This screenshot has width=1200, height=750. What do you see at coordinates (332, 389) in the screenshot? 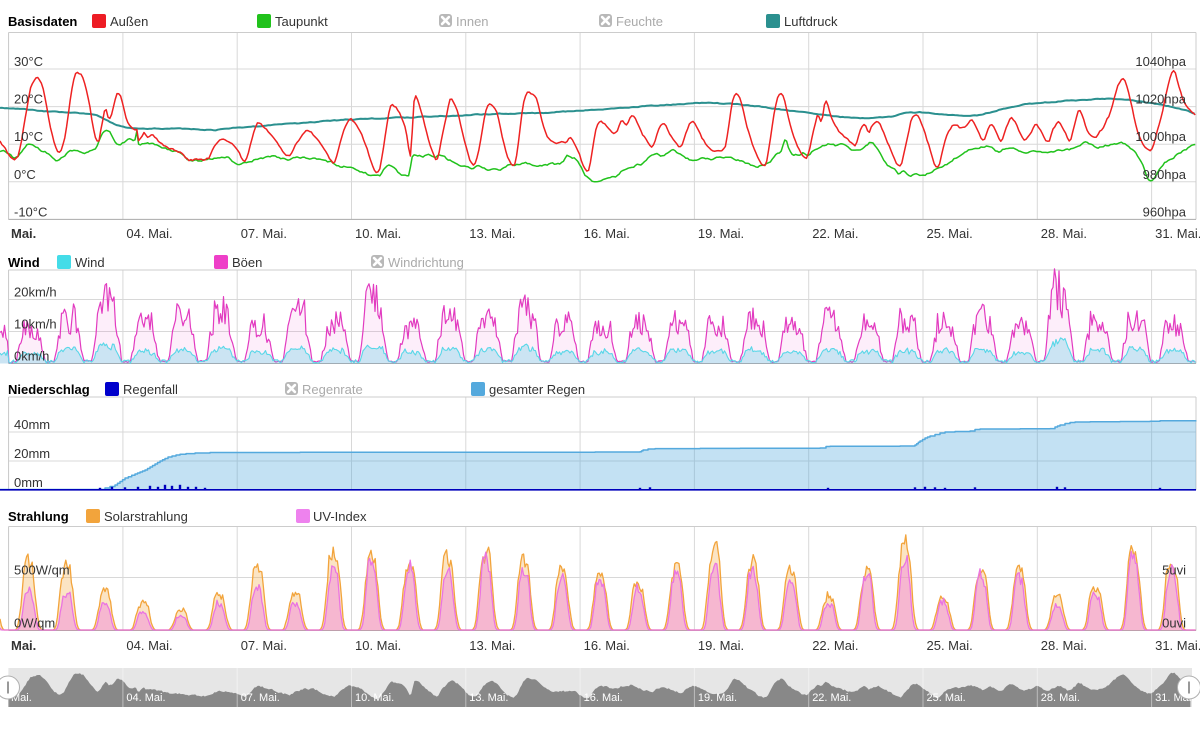
I see `svg-text: Regenrate` at bounding box center [332, 389].